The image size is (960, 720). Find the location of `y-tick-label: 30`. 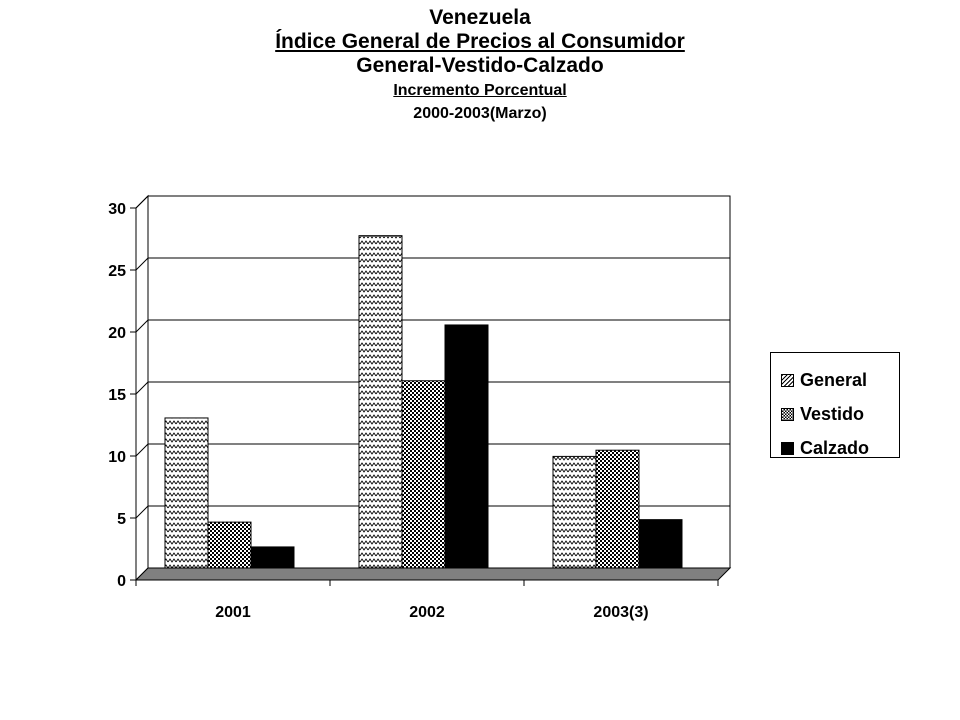

y-tick-label: 30 is located at coordinates (117, 209).